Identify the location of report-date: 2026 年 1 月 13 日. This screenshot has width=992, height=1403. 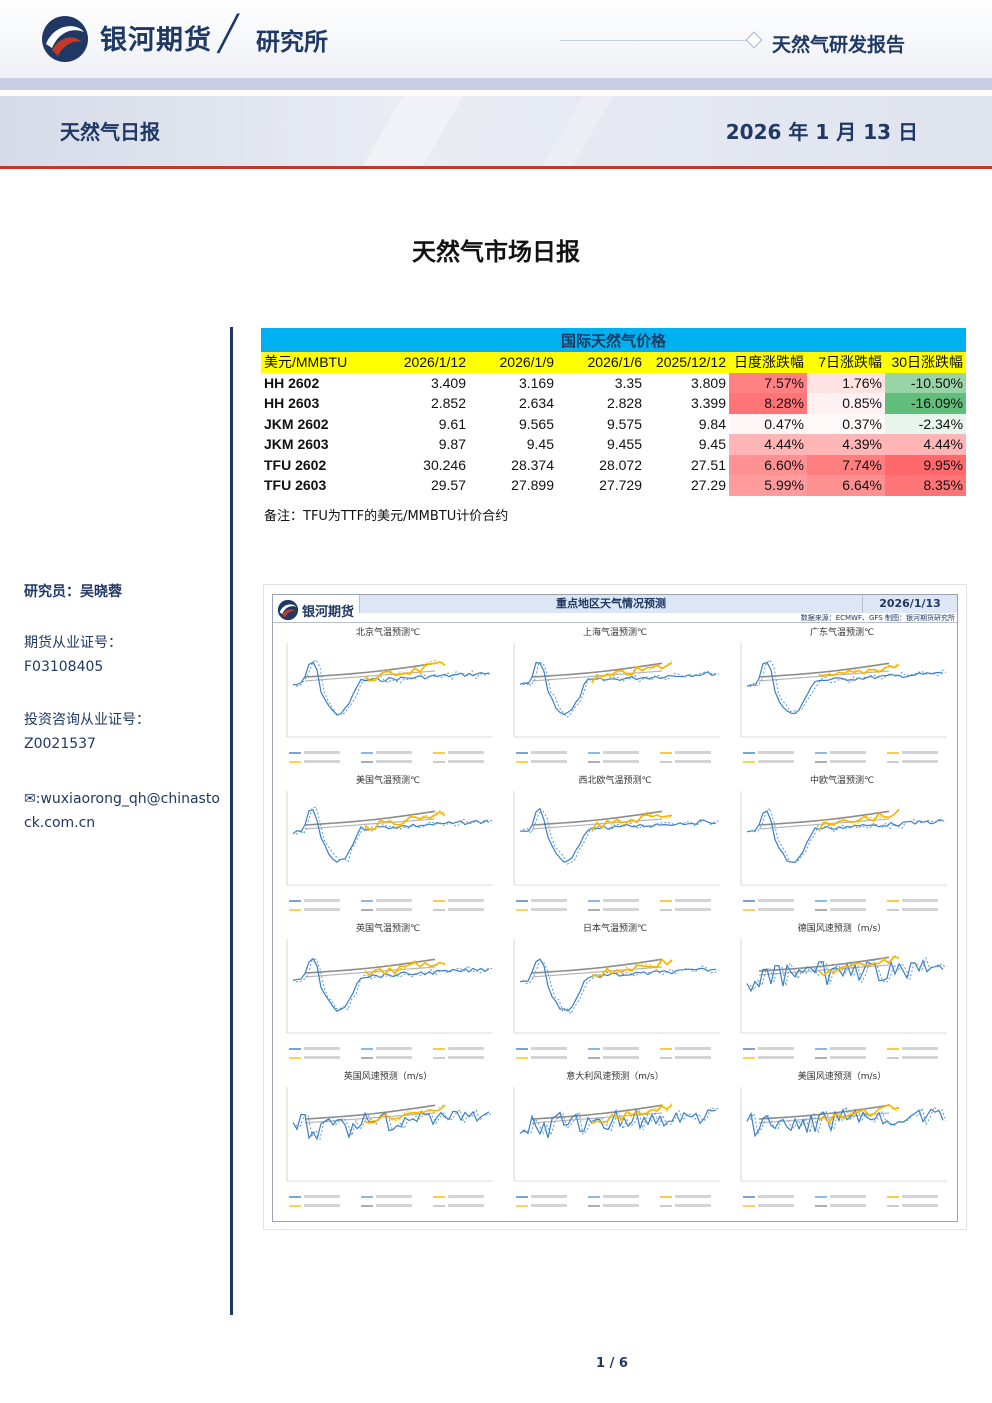
(821, 132).